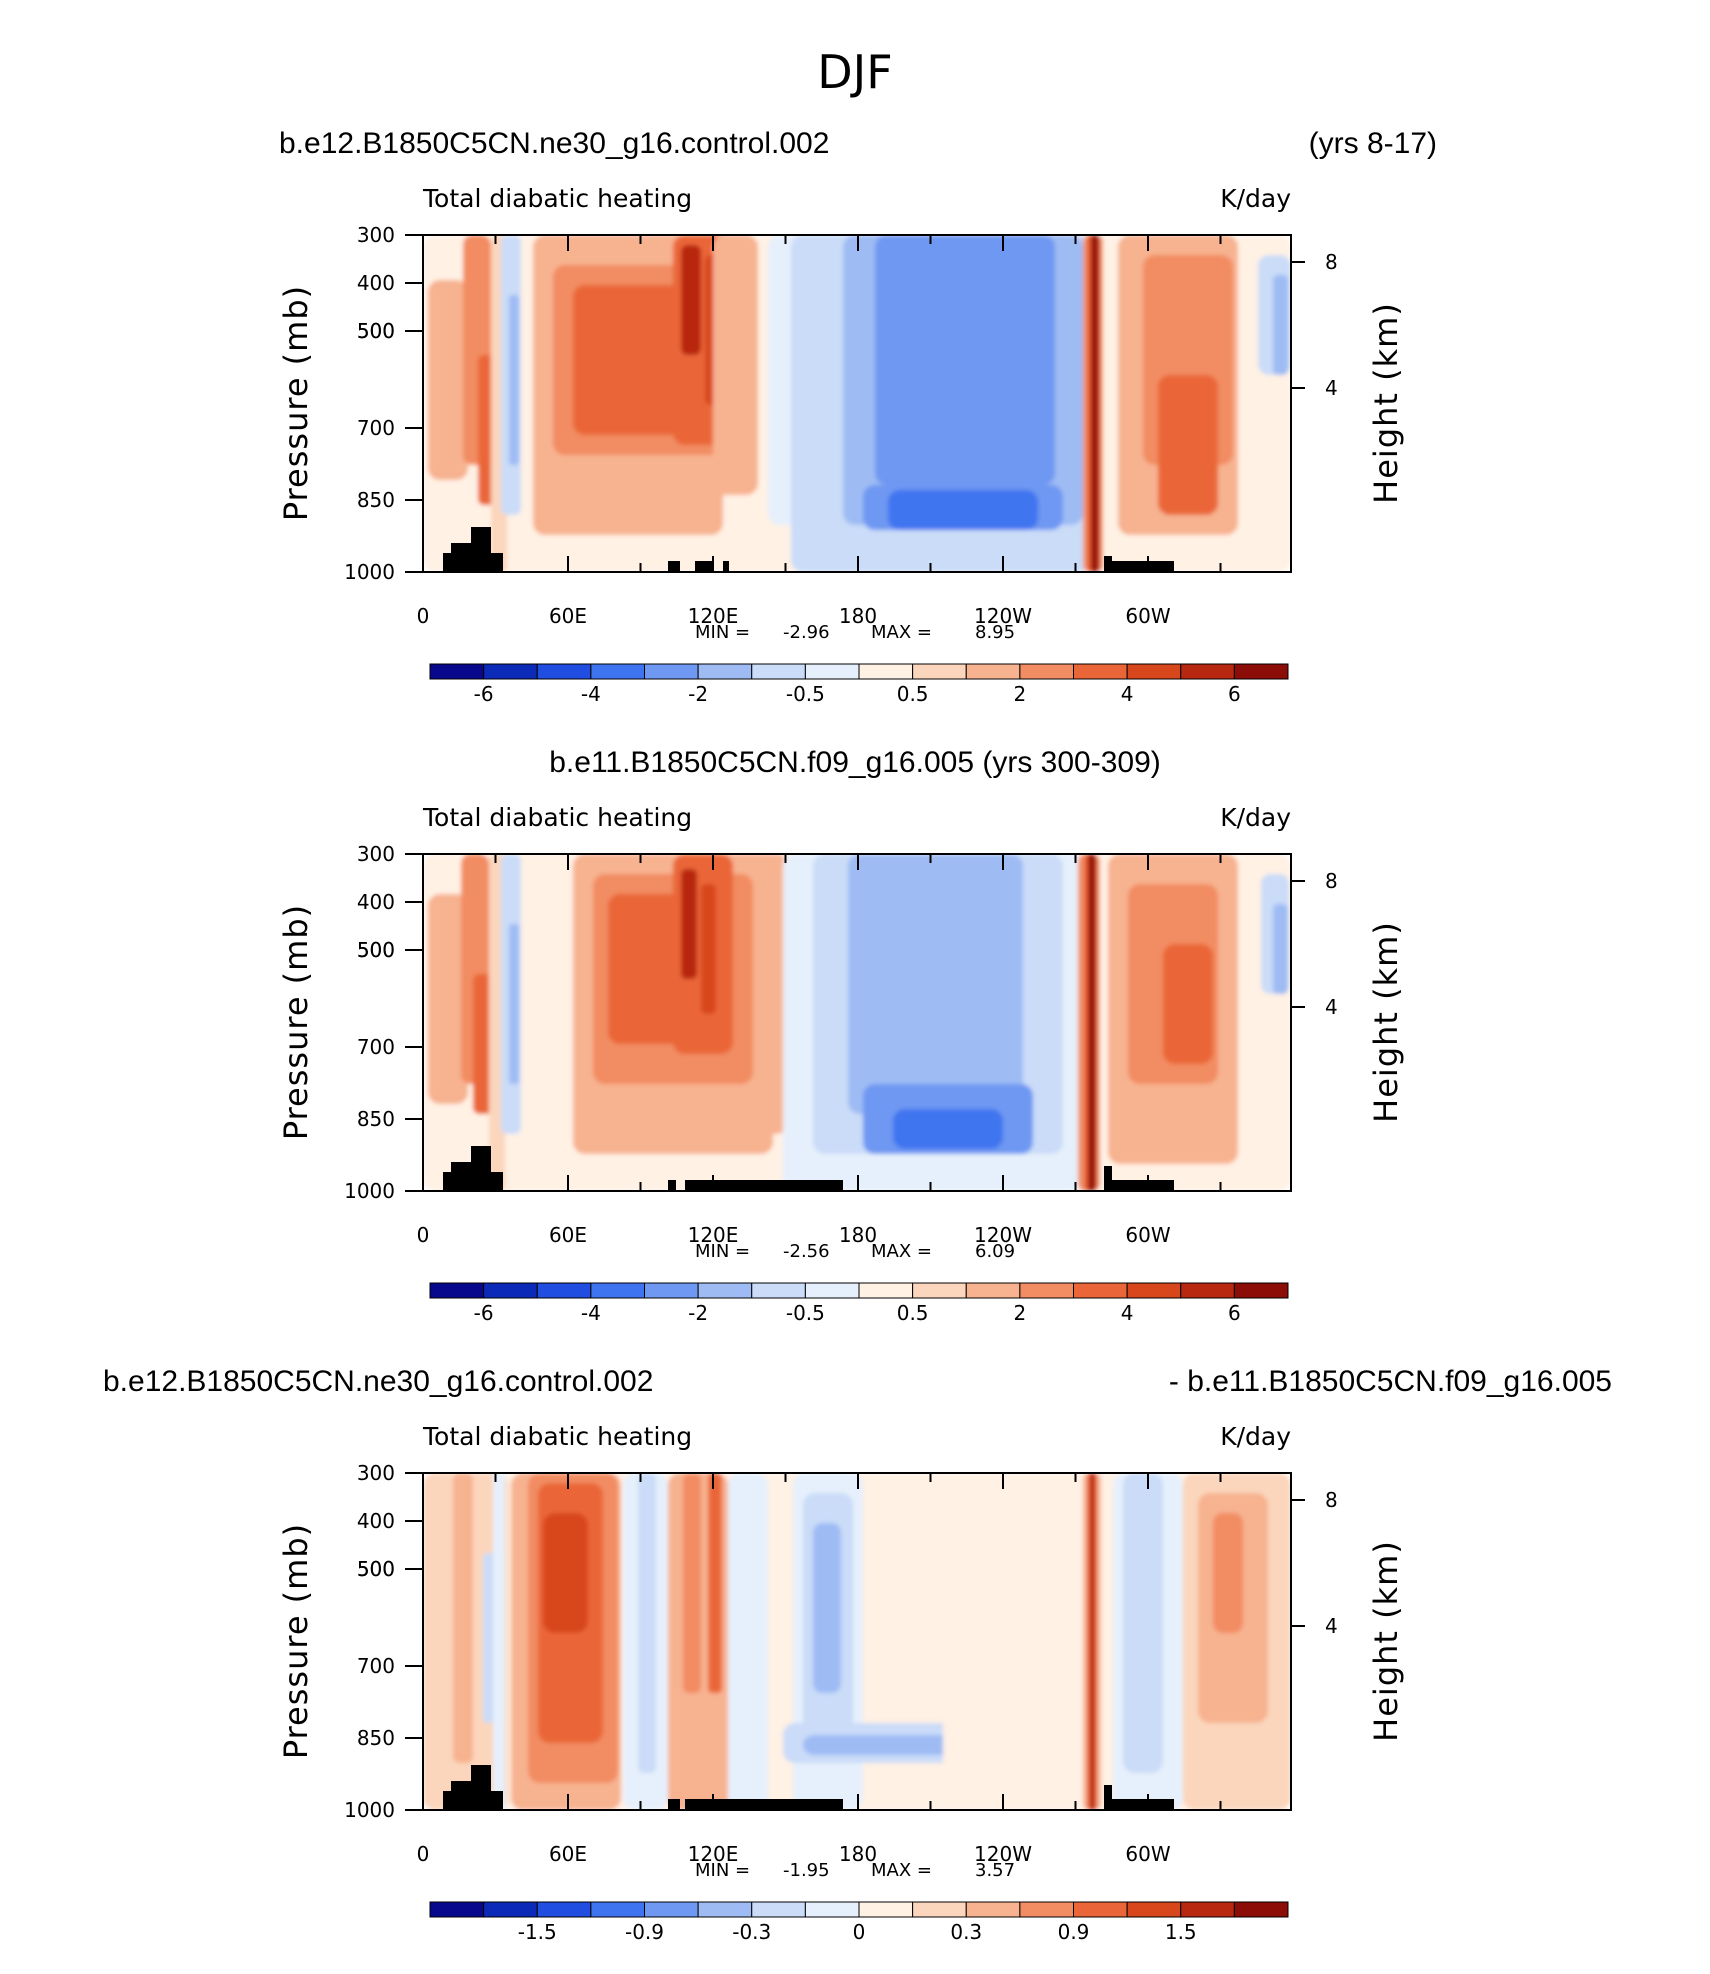 The image size is (1710, 1974). Describe the element at coordinates (568, 616) in the screenshot. I see `x-tick-label: 60E` at that location.